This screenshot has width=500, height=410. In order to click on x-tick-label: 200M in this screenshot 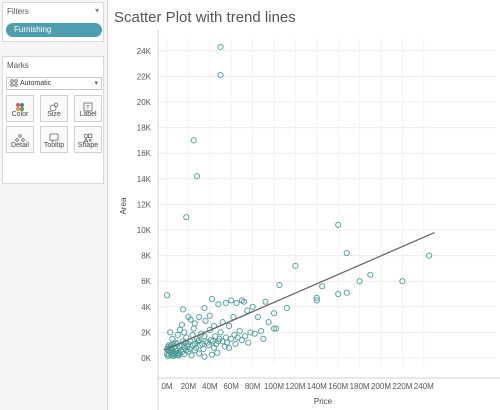, I will do `click(381, 386)`.